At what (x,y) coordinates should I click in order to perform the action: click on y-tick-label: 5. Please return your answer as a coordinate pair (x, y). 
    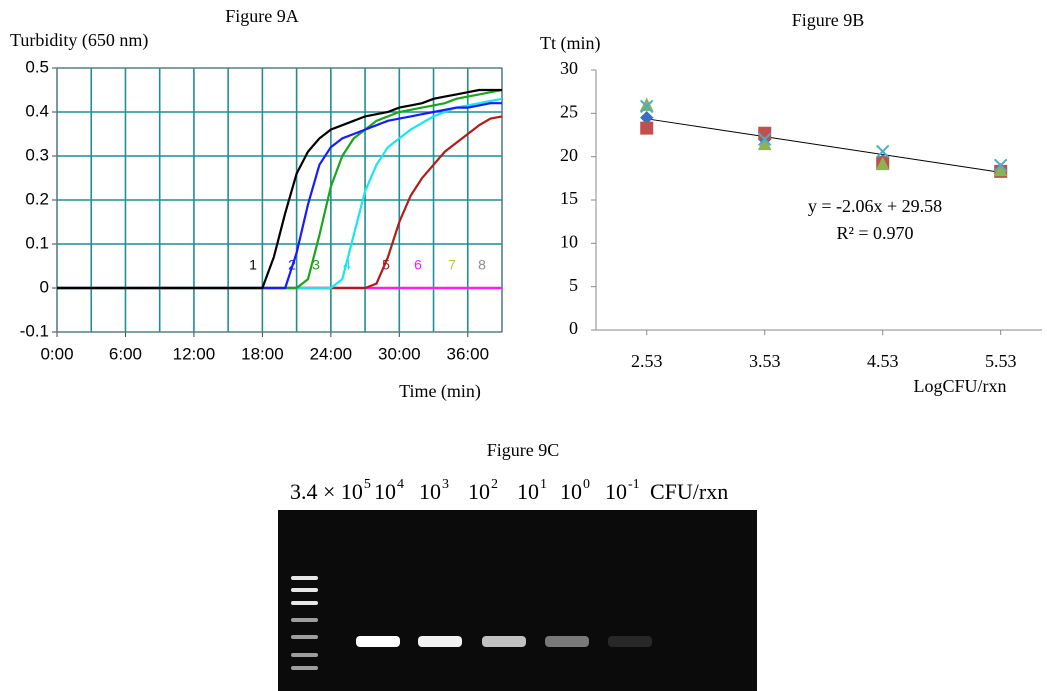
    Looking at the image, I should click on (573, 285).